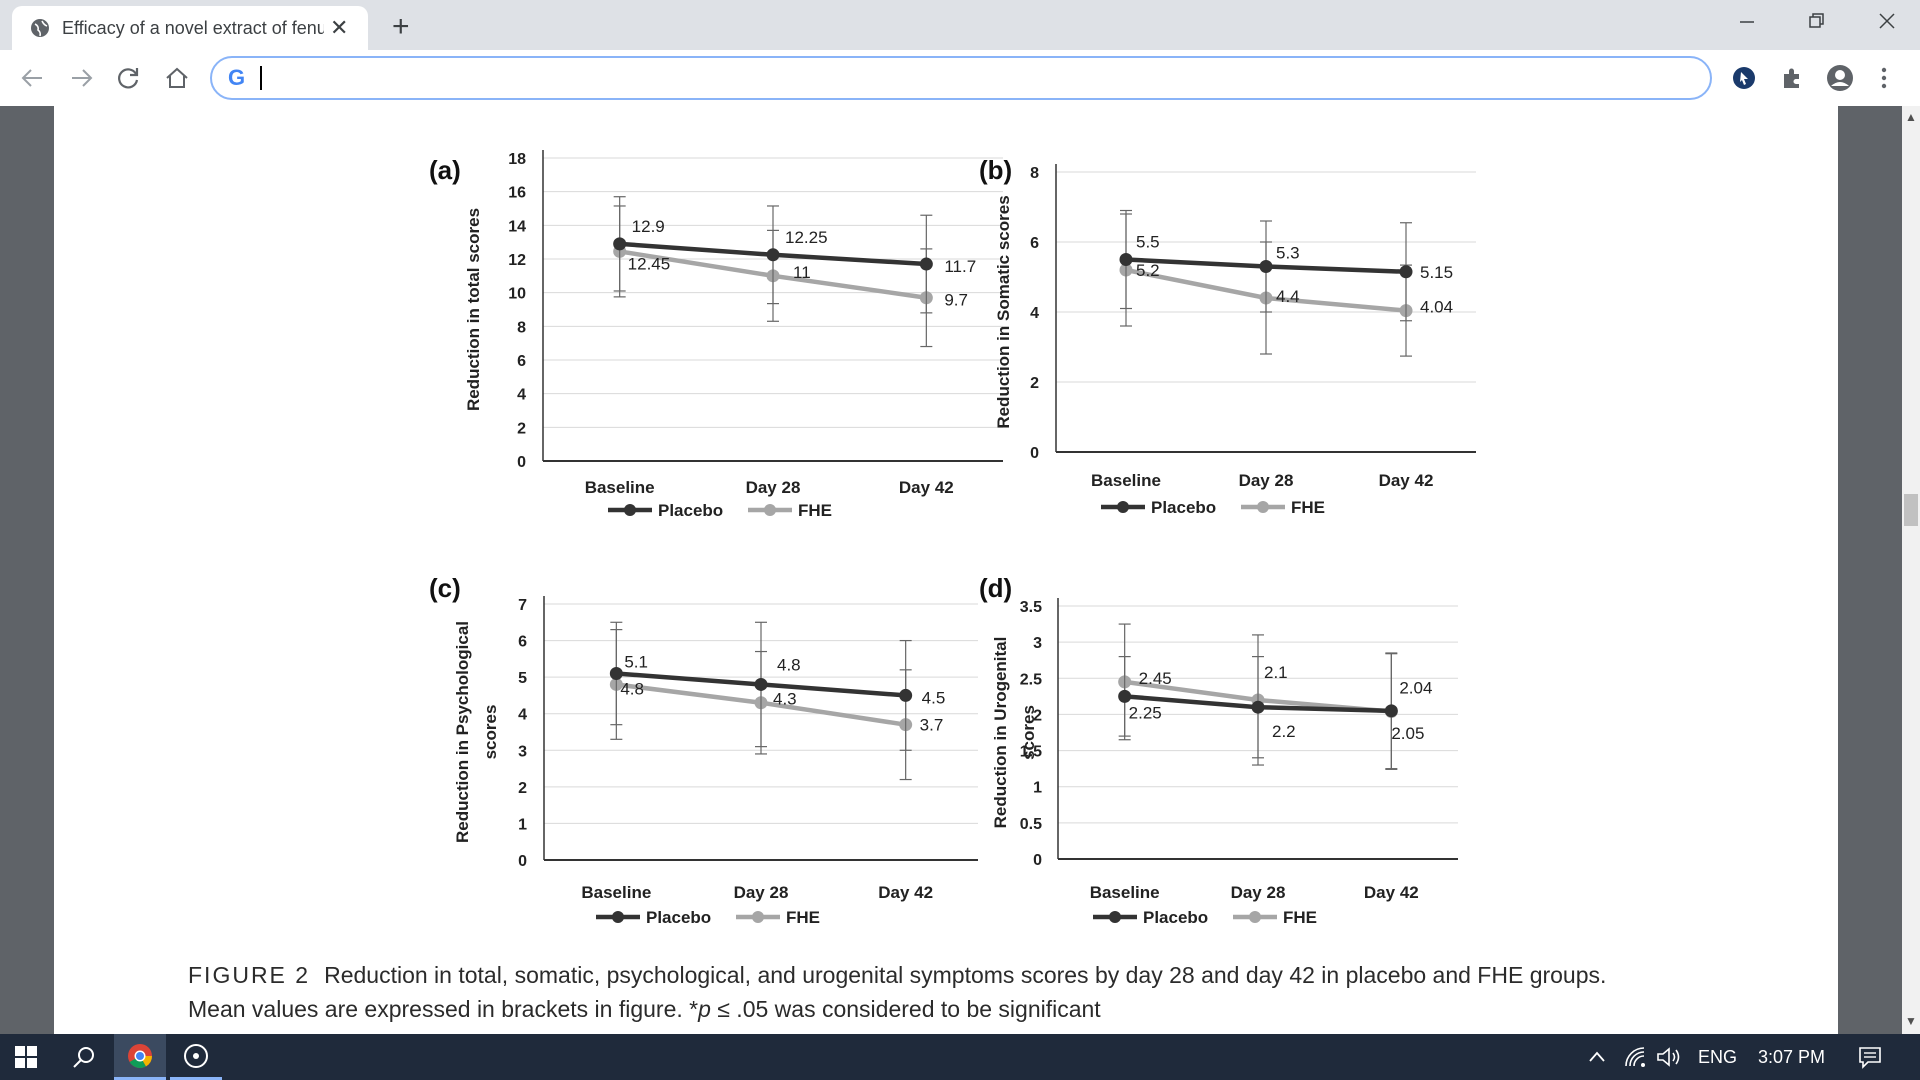  I want to click on start-button, so click(26, 1057).